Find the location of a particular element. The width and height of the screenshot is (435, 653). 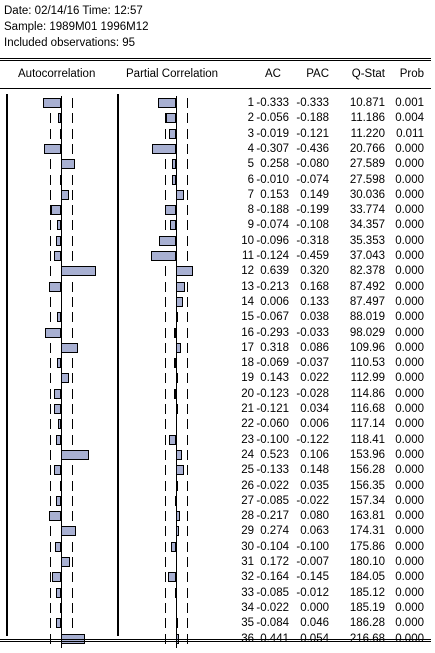

qstat-value: 116.68 is located at coordinates (367, 409).